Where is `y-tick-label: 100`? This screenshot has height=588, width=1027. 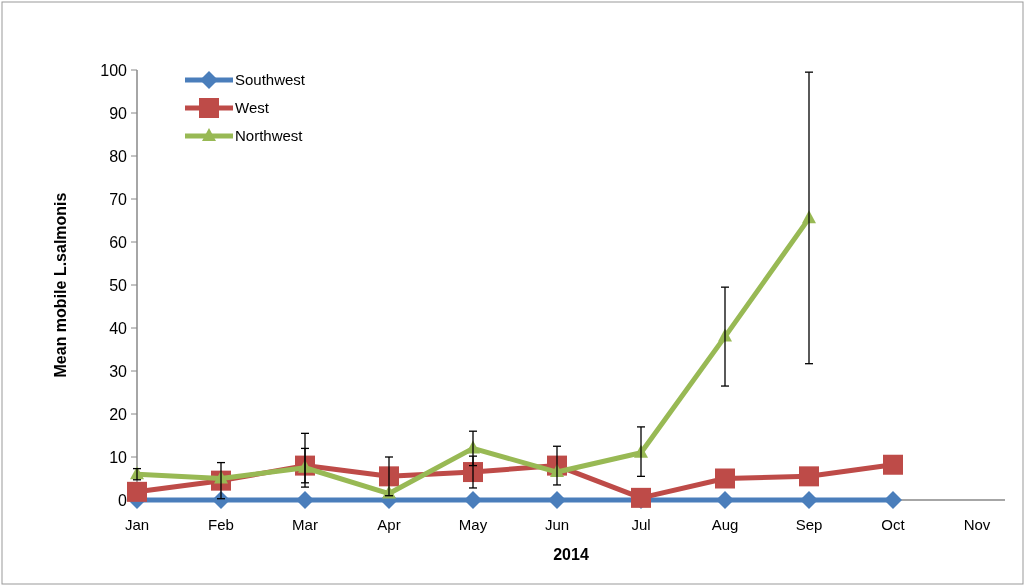
y-tick-label: 100 is located at coordinates (114, 70).